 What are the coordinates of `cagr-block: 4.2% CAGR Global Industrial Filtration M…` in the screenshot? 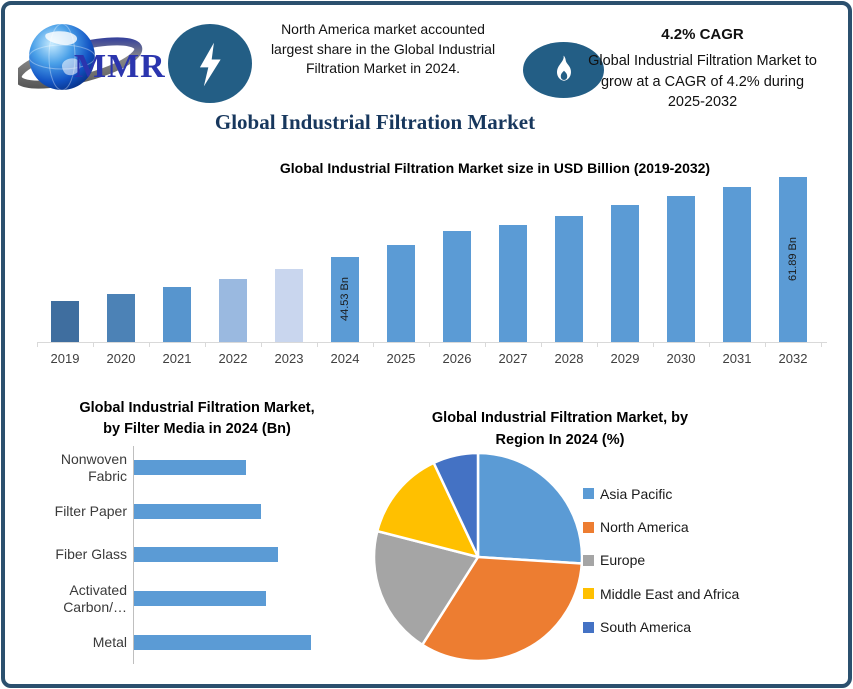 It's located at (702, 69).